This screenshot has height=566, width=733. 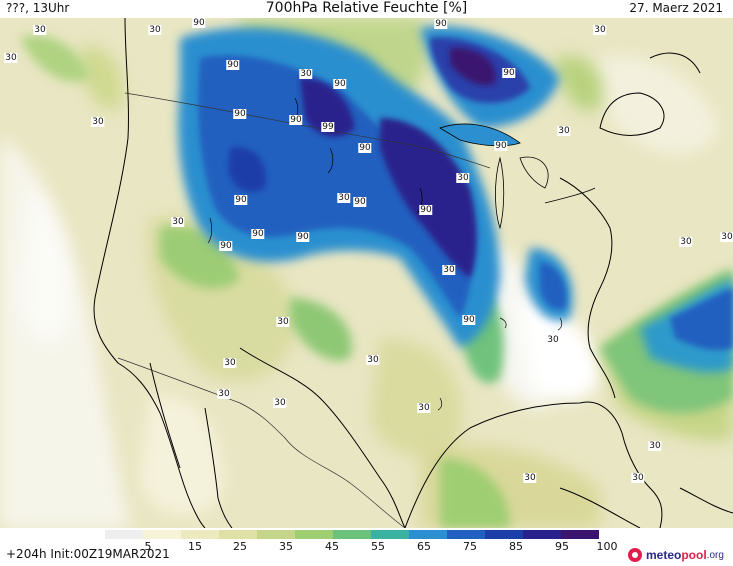 I want to click on colorbar-tick-label: 95, so click(x=562, y=546).